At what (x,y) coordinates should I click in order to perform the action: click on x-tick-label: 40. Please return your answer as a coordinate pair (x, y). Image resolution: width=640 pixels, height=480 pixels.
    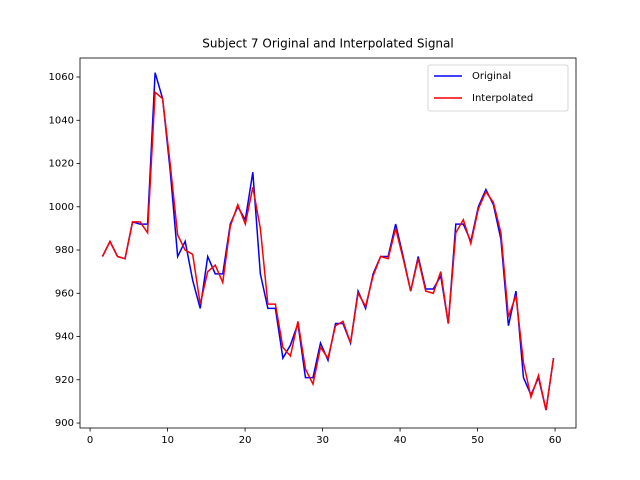
    Looking at the image, I should click on (400, 440).